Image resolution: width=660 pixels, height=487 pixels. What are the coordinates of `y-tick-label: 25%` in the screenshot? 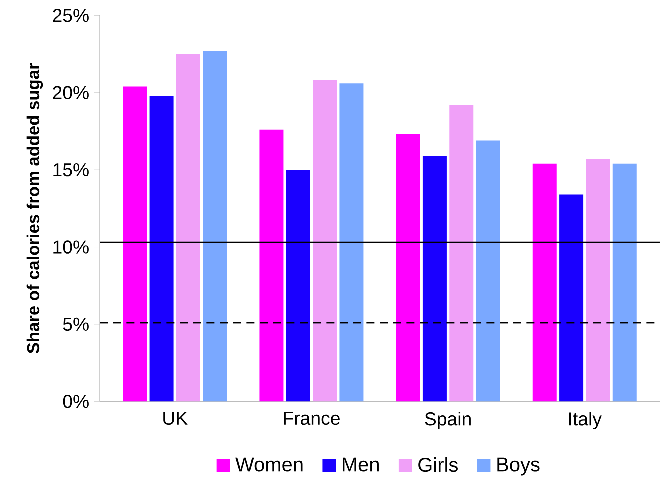 It's located at (71, 15).